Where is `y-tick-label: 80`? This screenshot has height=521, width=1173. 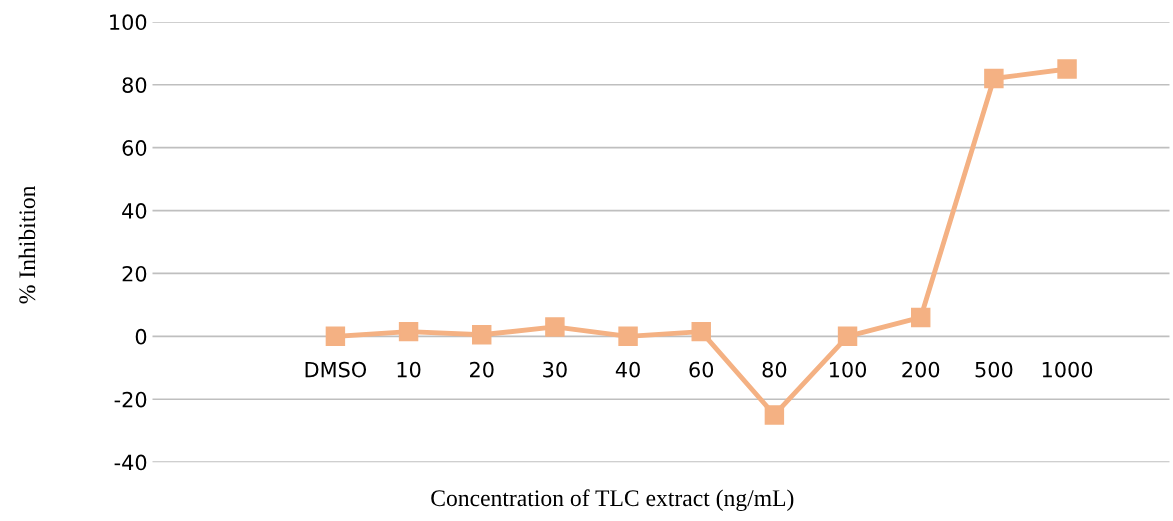 y-tick-label: 80 is located at coordinates (134, 85).